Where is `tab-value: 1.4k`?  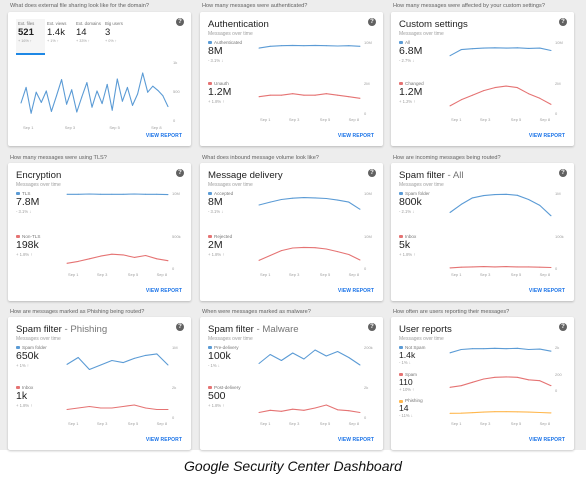 tab-value: 1.4k is located at coordinates (56, 32).